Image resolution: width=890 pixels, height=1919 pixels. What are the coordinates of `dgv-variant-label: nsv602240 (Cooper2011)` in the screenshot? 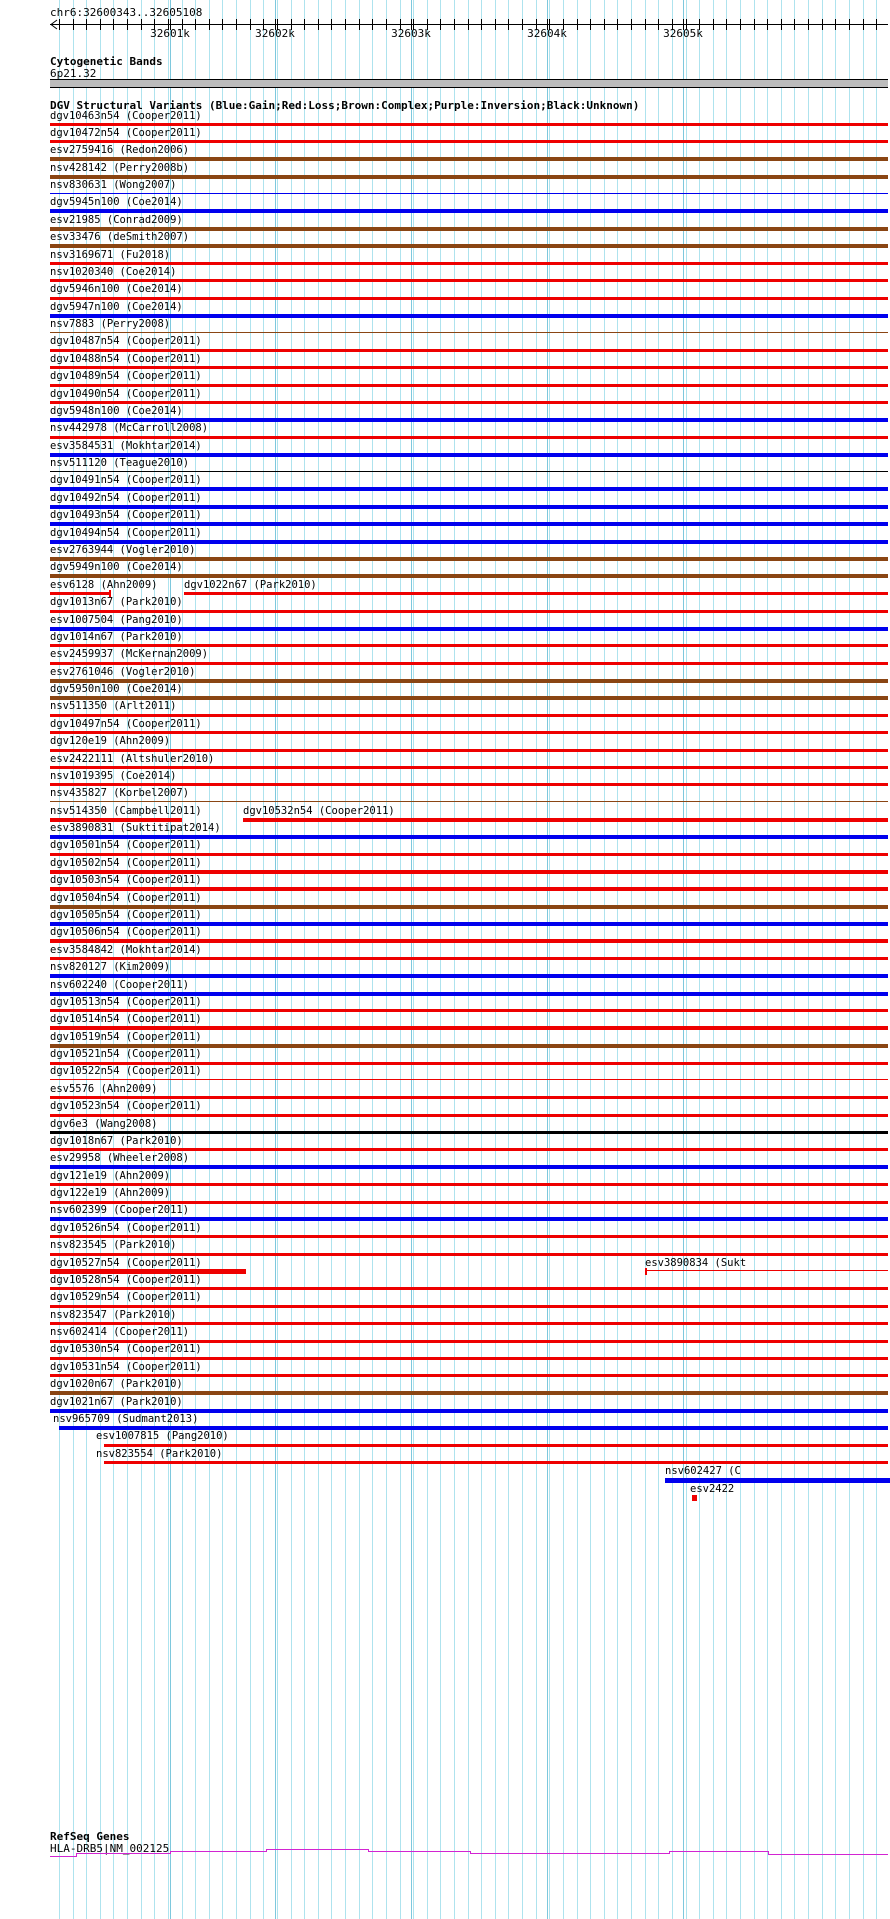 It's located at (120, 984).